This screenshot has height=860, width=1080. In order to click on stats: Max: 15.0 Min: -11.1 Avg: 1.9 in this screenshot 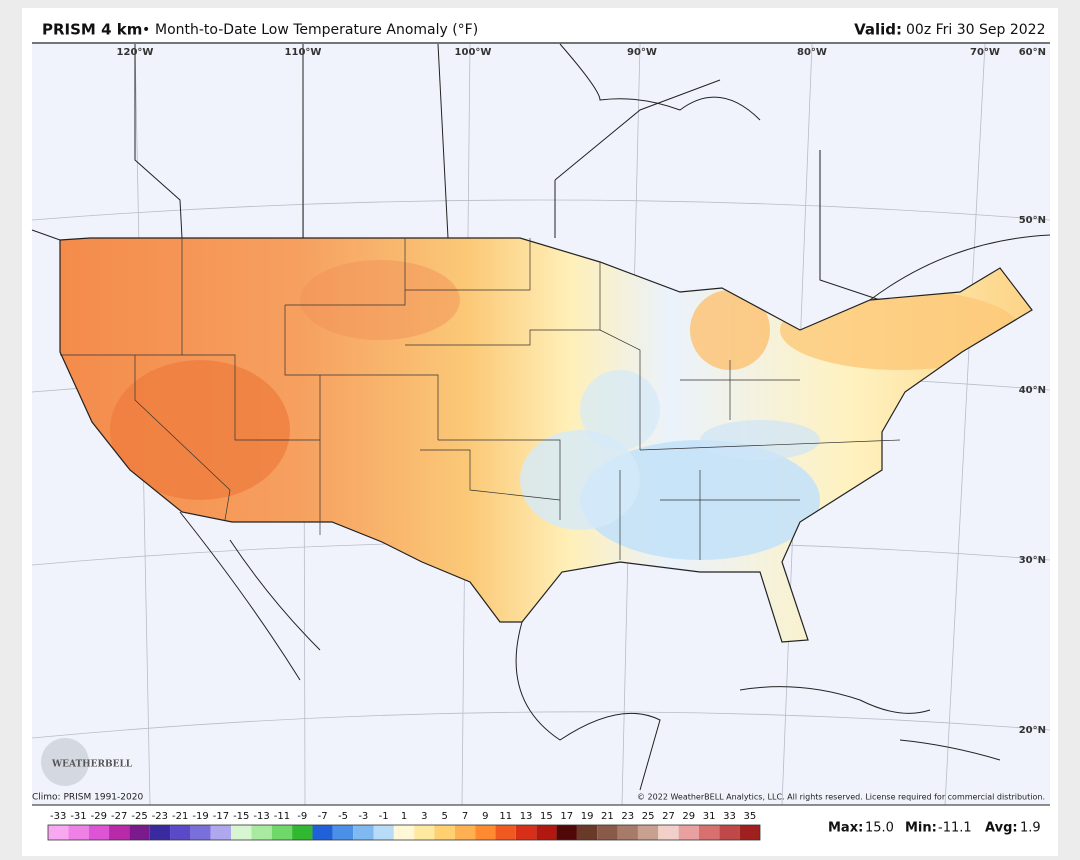, I will do `click(934, 828)`.